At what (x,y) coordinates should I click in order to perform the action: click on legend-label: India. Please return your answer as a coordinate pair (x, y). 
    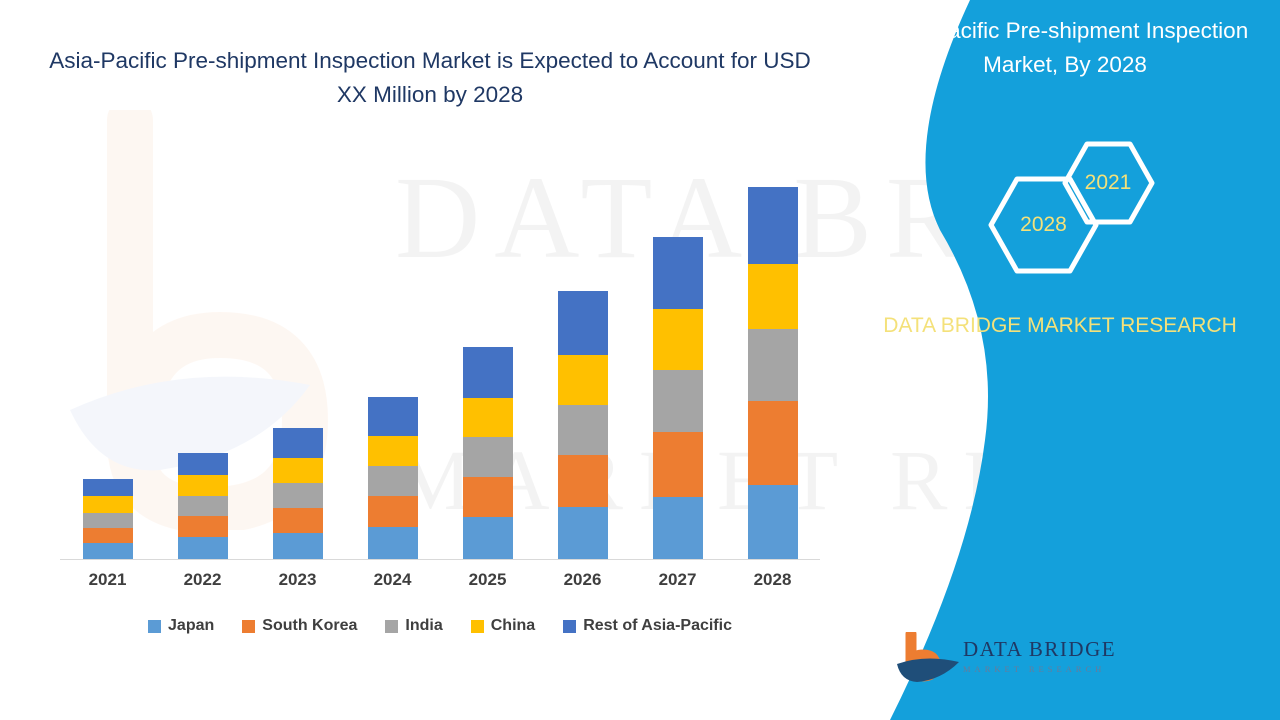
    Looking at the image, I should click on (424, 625).